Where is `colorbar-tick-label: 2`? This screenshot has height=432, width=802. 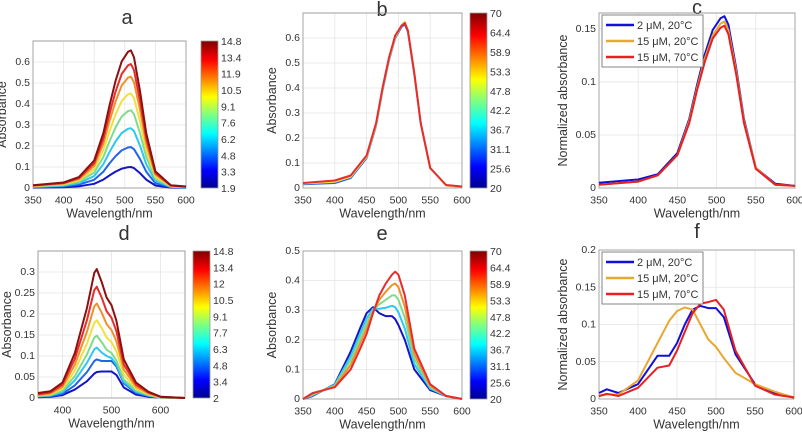 colorbar-tick-label: 2 is located at coordinates (216, 399).